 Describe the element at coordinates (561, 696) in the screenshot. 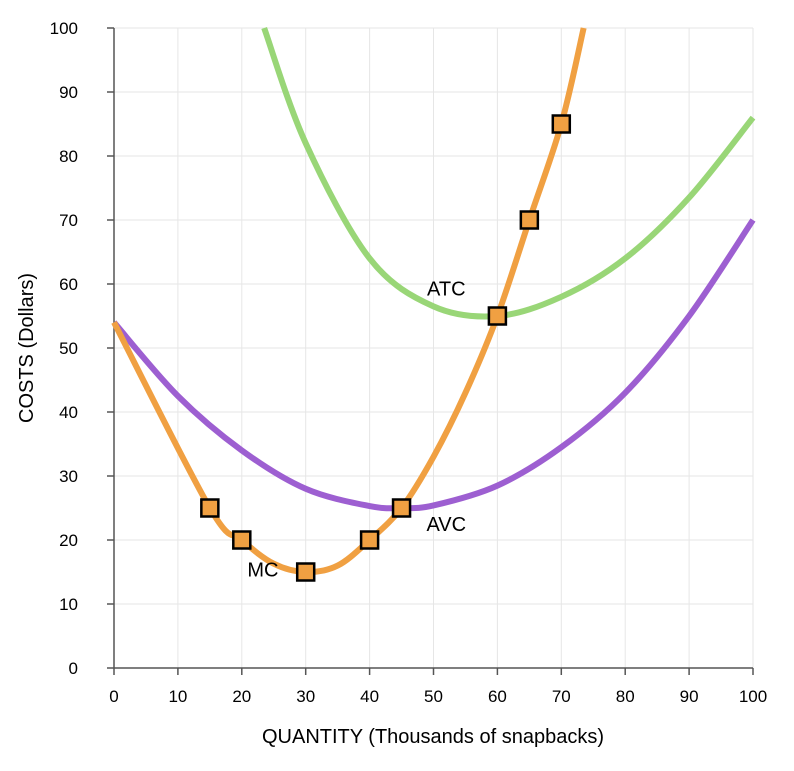

I see `x-tick-label-70: 70` at that location.